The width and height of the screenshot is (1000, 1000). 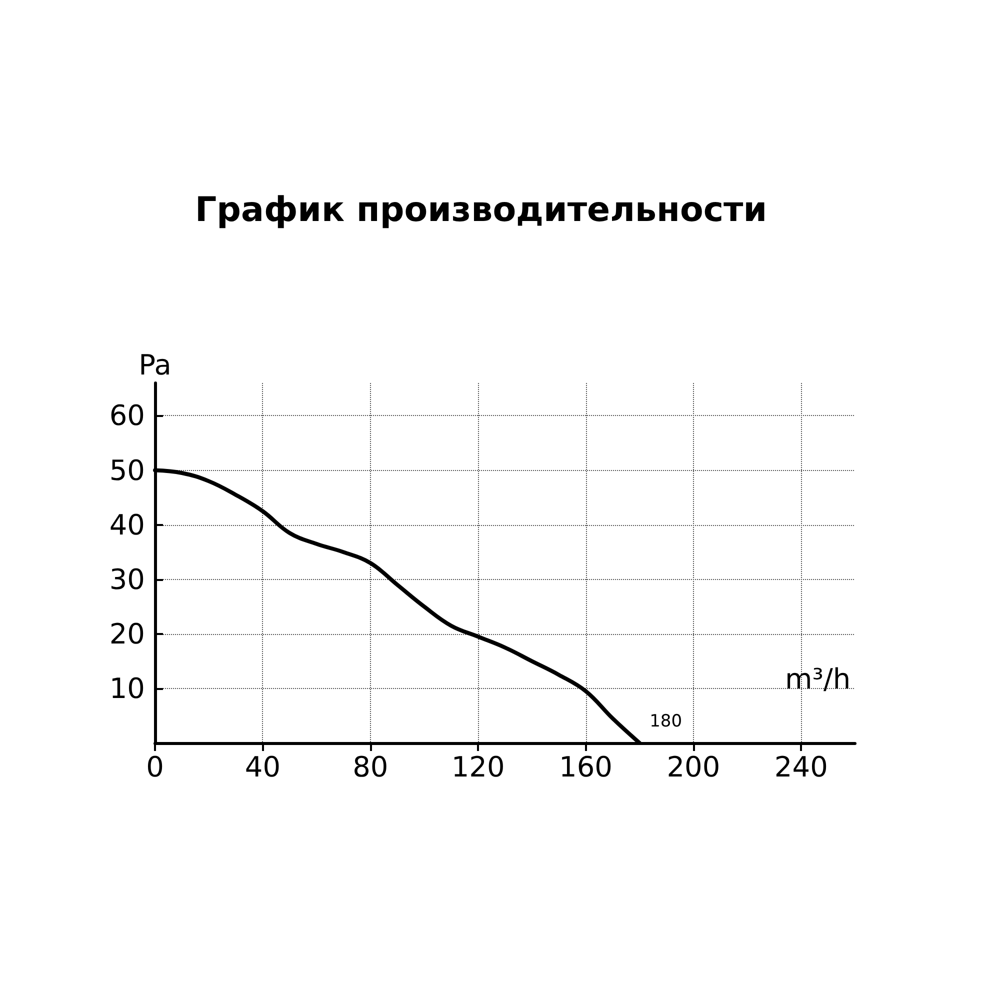 I want to click on y-tick-label: 40, so click(x=127, y=525).